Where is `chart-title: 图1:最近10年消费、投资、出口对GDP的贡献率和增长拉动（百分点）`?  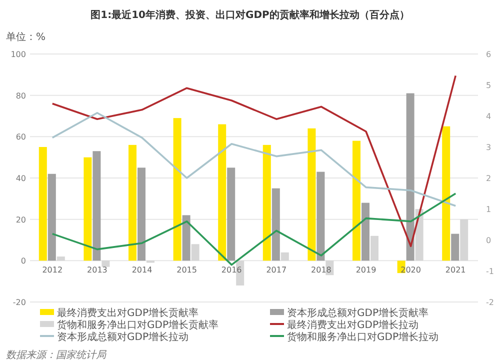
chart-title: 图1:最近10年消费、投资、出口对GDP的贡献率和增长拉动（百分点） is located at coordinates (250, 15).